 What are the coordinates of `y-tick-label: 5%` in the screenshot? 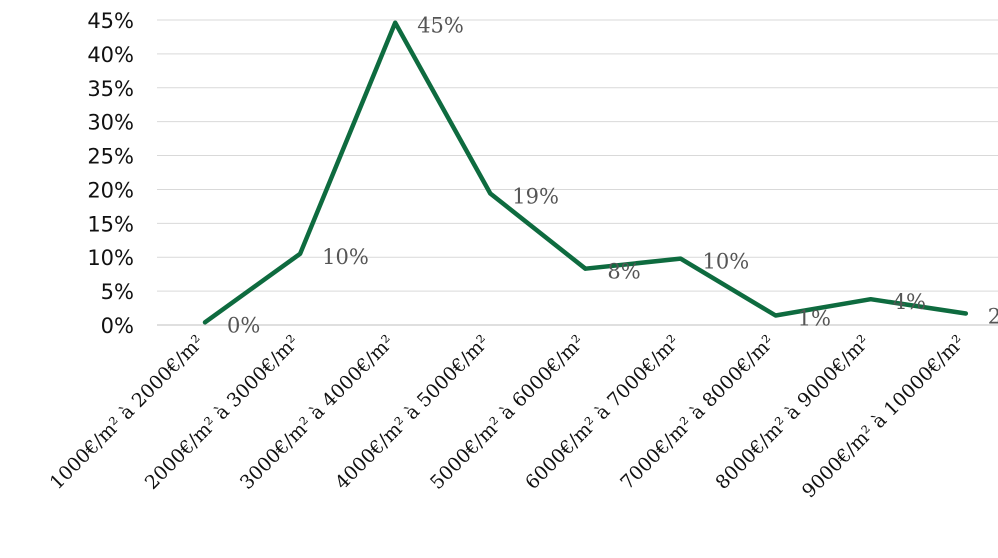 It's located at (117, 292).